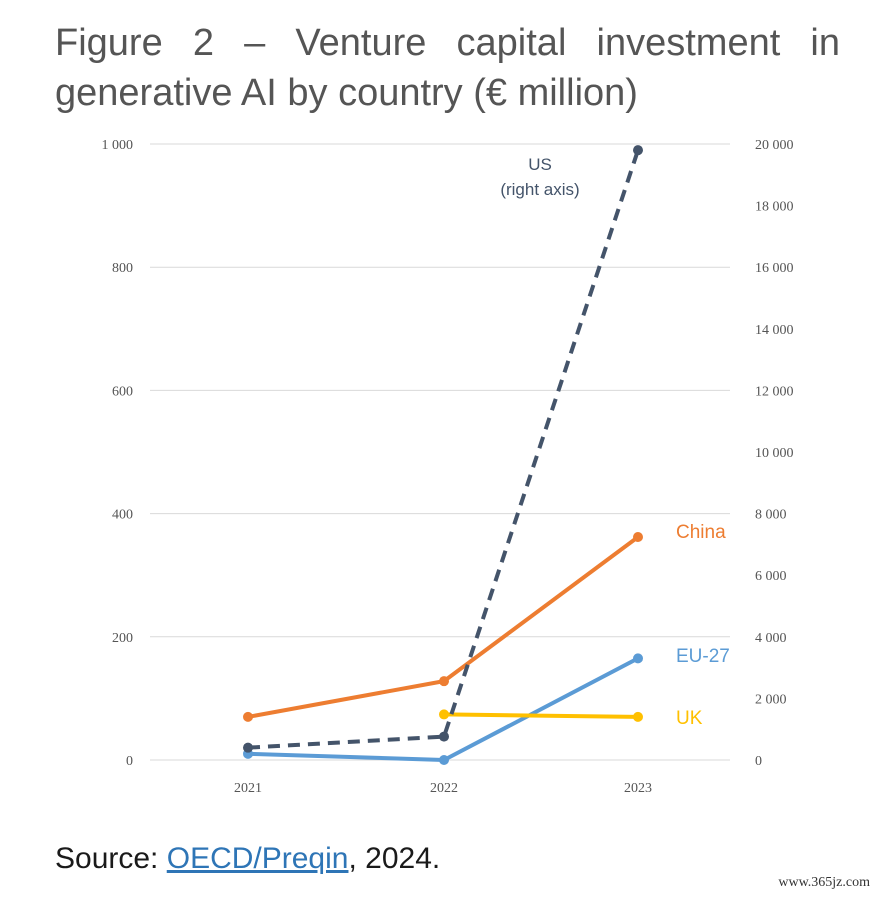 The width and height of the screenshot is (878, 897). Describe the element at coordinates (758, 761) in the screenshot. I see `right-tick-label: 0` at that location.